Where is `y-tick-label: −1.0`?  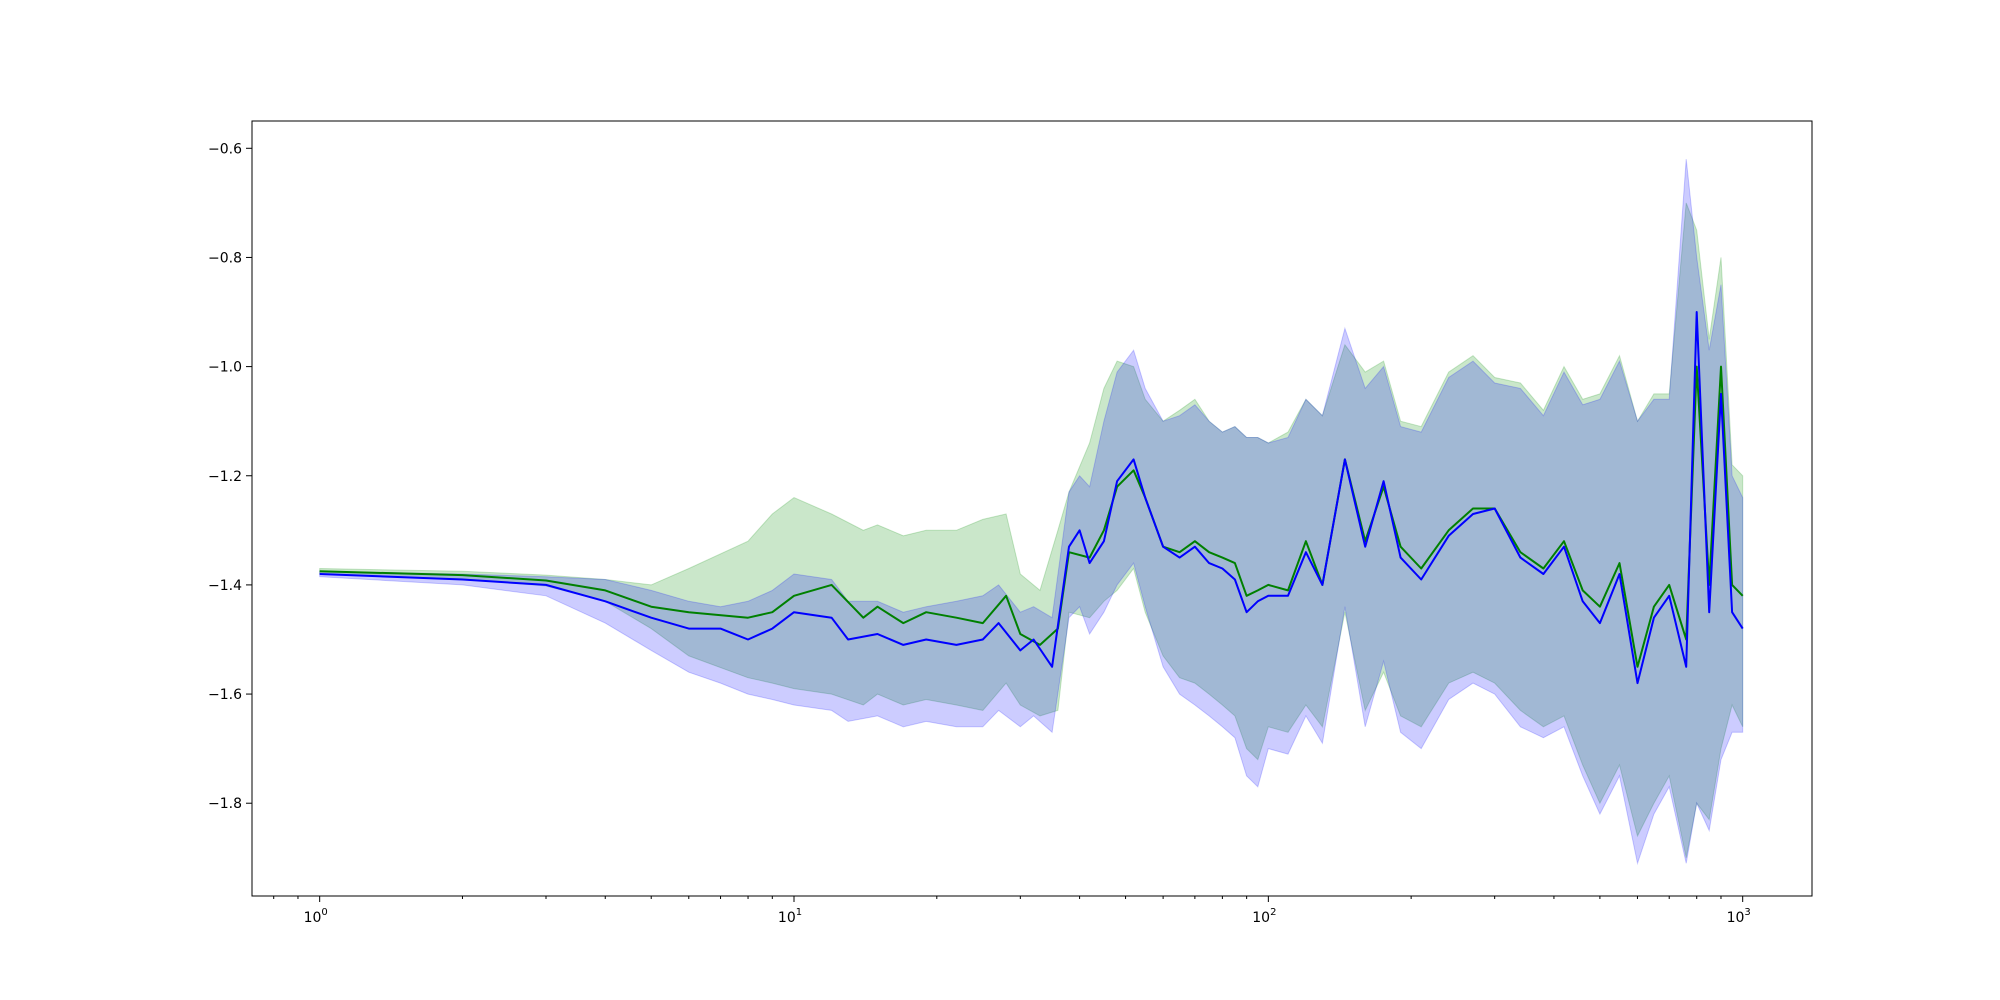
y-tick-label: −1.0 is located at coordinates (225, 368).